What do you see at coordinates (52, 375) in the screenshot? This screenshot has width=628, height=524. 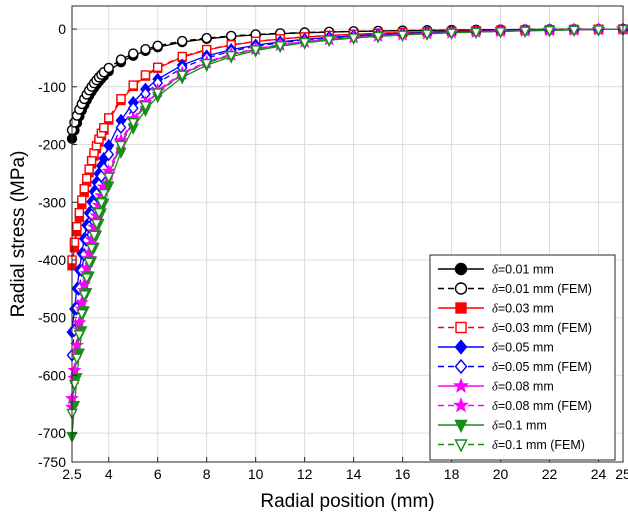 I see `y-tick-label: -600` at bounding box center [52, 375].